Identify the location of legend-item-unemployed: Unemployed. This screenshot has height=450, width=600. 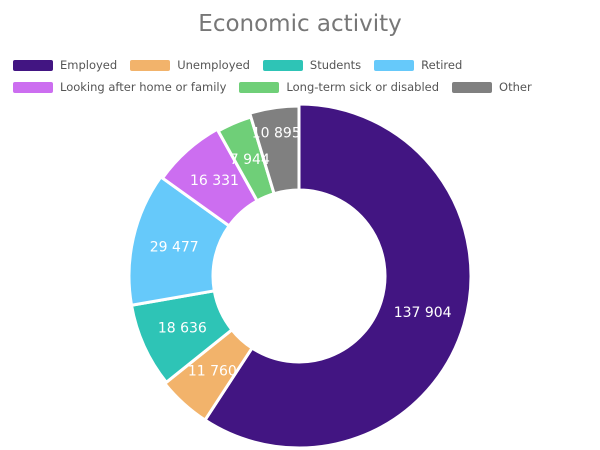
(190, 65).